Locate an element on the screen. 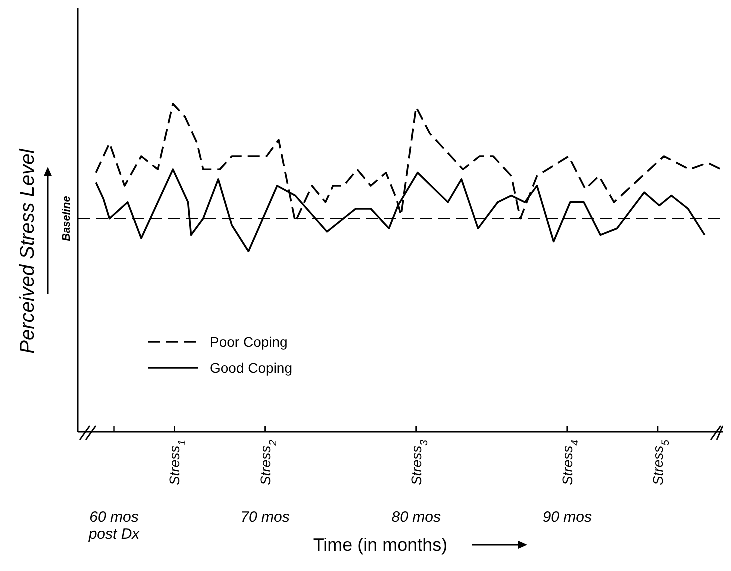 The height and width of the screenshot is (571, 731). ref-line-label: Baseline is located at coordinates (67, 219).